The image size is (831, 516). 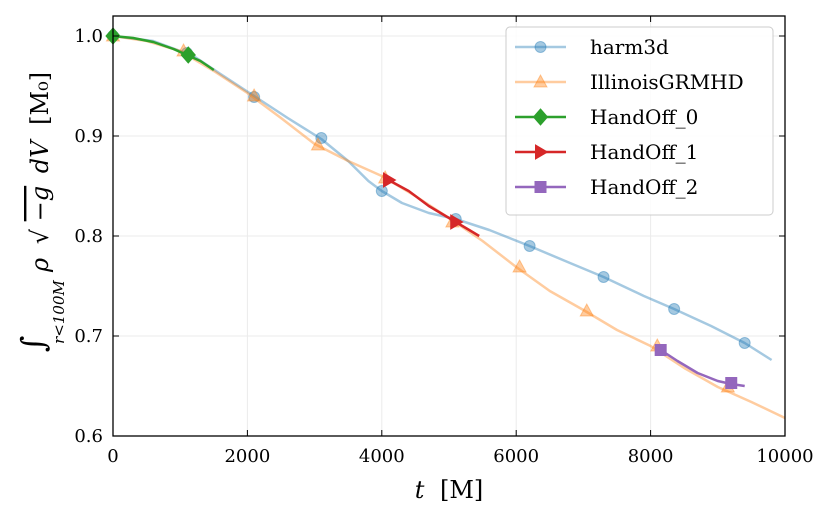 What do you see at coordinates (88, 436) in the screenshot?
I see `y-tick-label: 0.6` at bounding box center [88, 436].